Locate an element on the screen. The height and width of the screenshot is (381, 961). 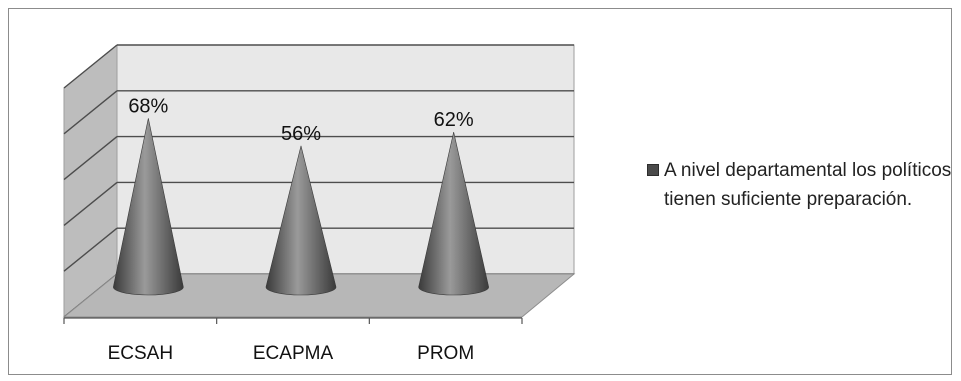
legend-swatch is located at coordinates (653, 170).